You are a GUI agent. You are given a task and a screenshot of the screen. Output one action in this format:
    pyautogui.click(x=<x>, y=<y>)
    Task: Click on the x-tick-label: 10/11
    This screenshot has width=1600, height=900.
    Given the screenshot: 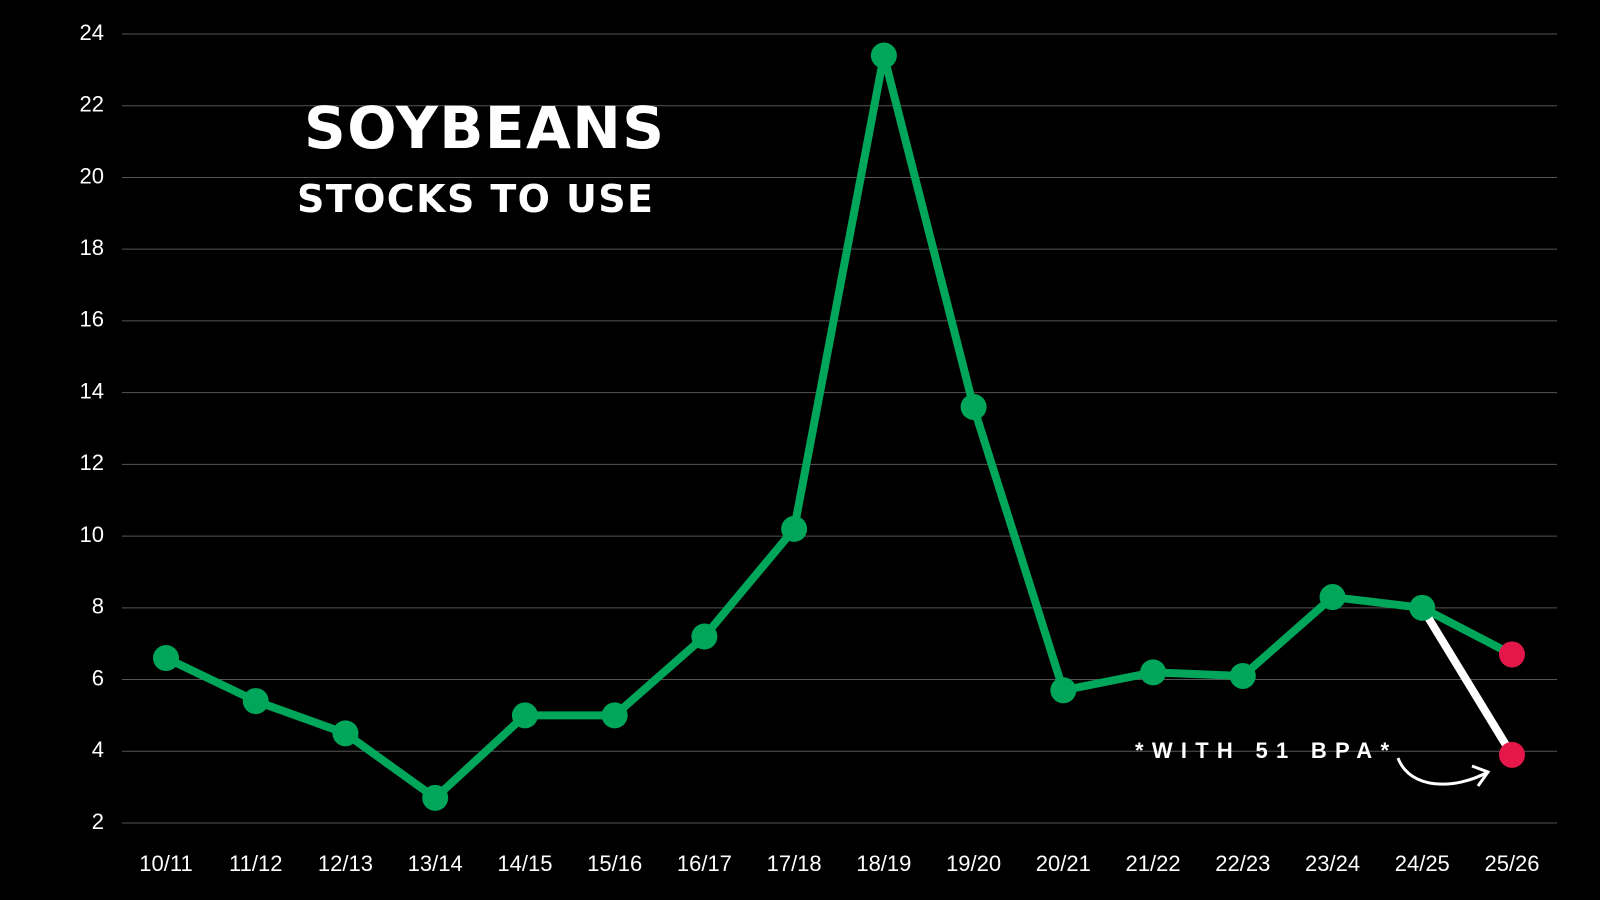 What is the action you would take?
    pyautogui.click(x=165, y=863)
    